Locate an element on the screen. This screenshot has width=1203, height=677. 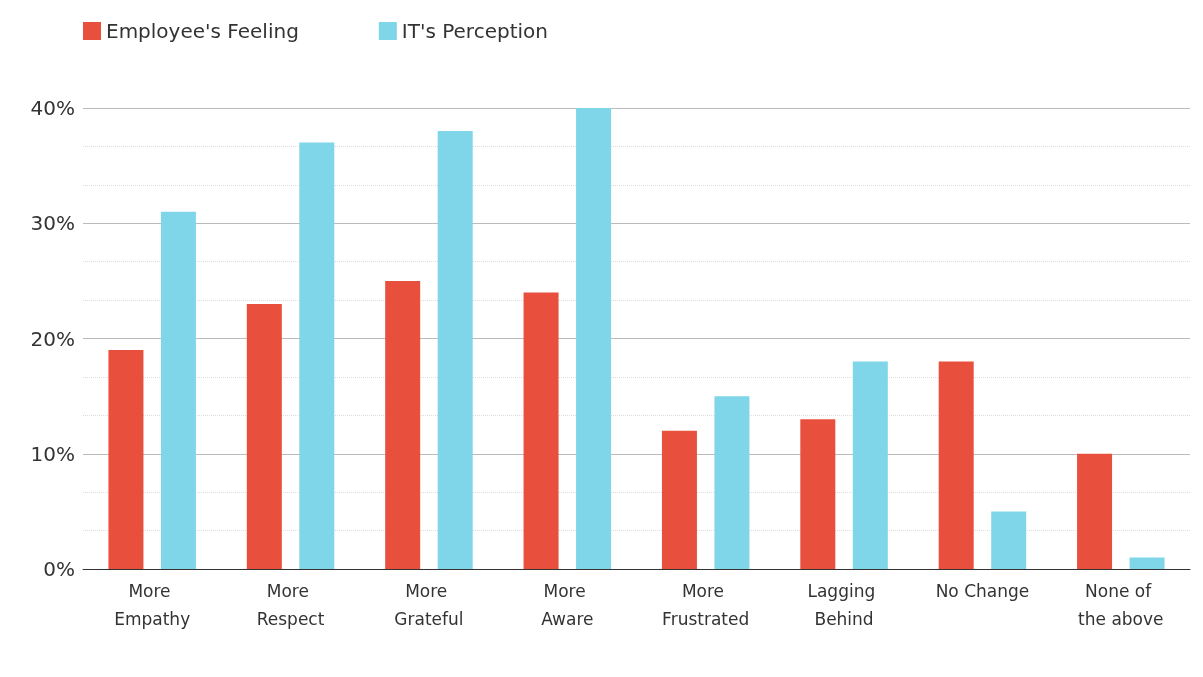
x-tick-label: More Aware is located at coordinates (567, 605).